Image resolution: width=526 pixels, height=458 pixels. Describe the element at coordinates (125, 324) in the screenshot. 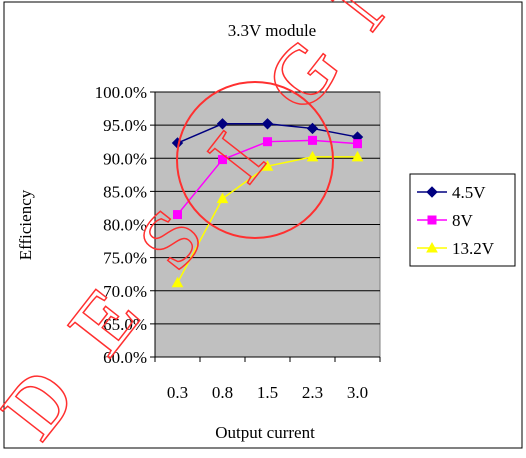

I see `y-tick-label: 65.0%` at that location.